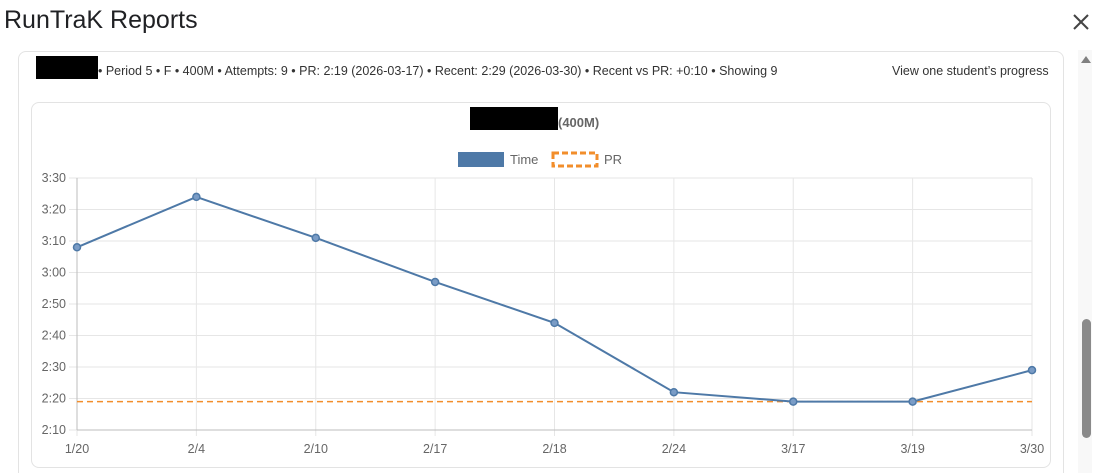 This screenshot has height=473, width=1105. What do you see at coordinates (54, 367) in the screenshot?
I see `y-tick-label: 2:30` at bounding box center [54, 367].